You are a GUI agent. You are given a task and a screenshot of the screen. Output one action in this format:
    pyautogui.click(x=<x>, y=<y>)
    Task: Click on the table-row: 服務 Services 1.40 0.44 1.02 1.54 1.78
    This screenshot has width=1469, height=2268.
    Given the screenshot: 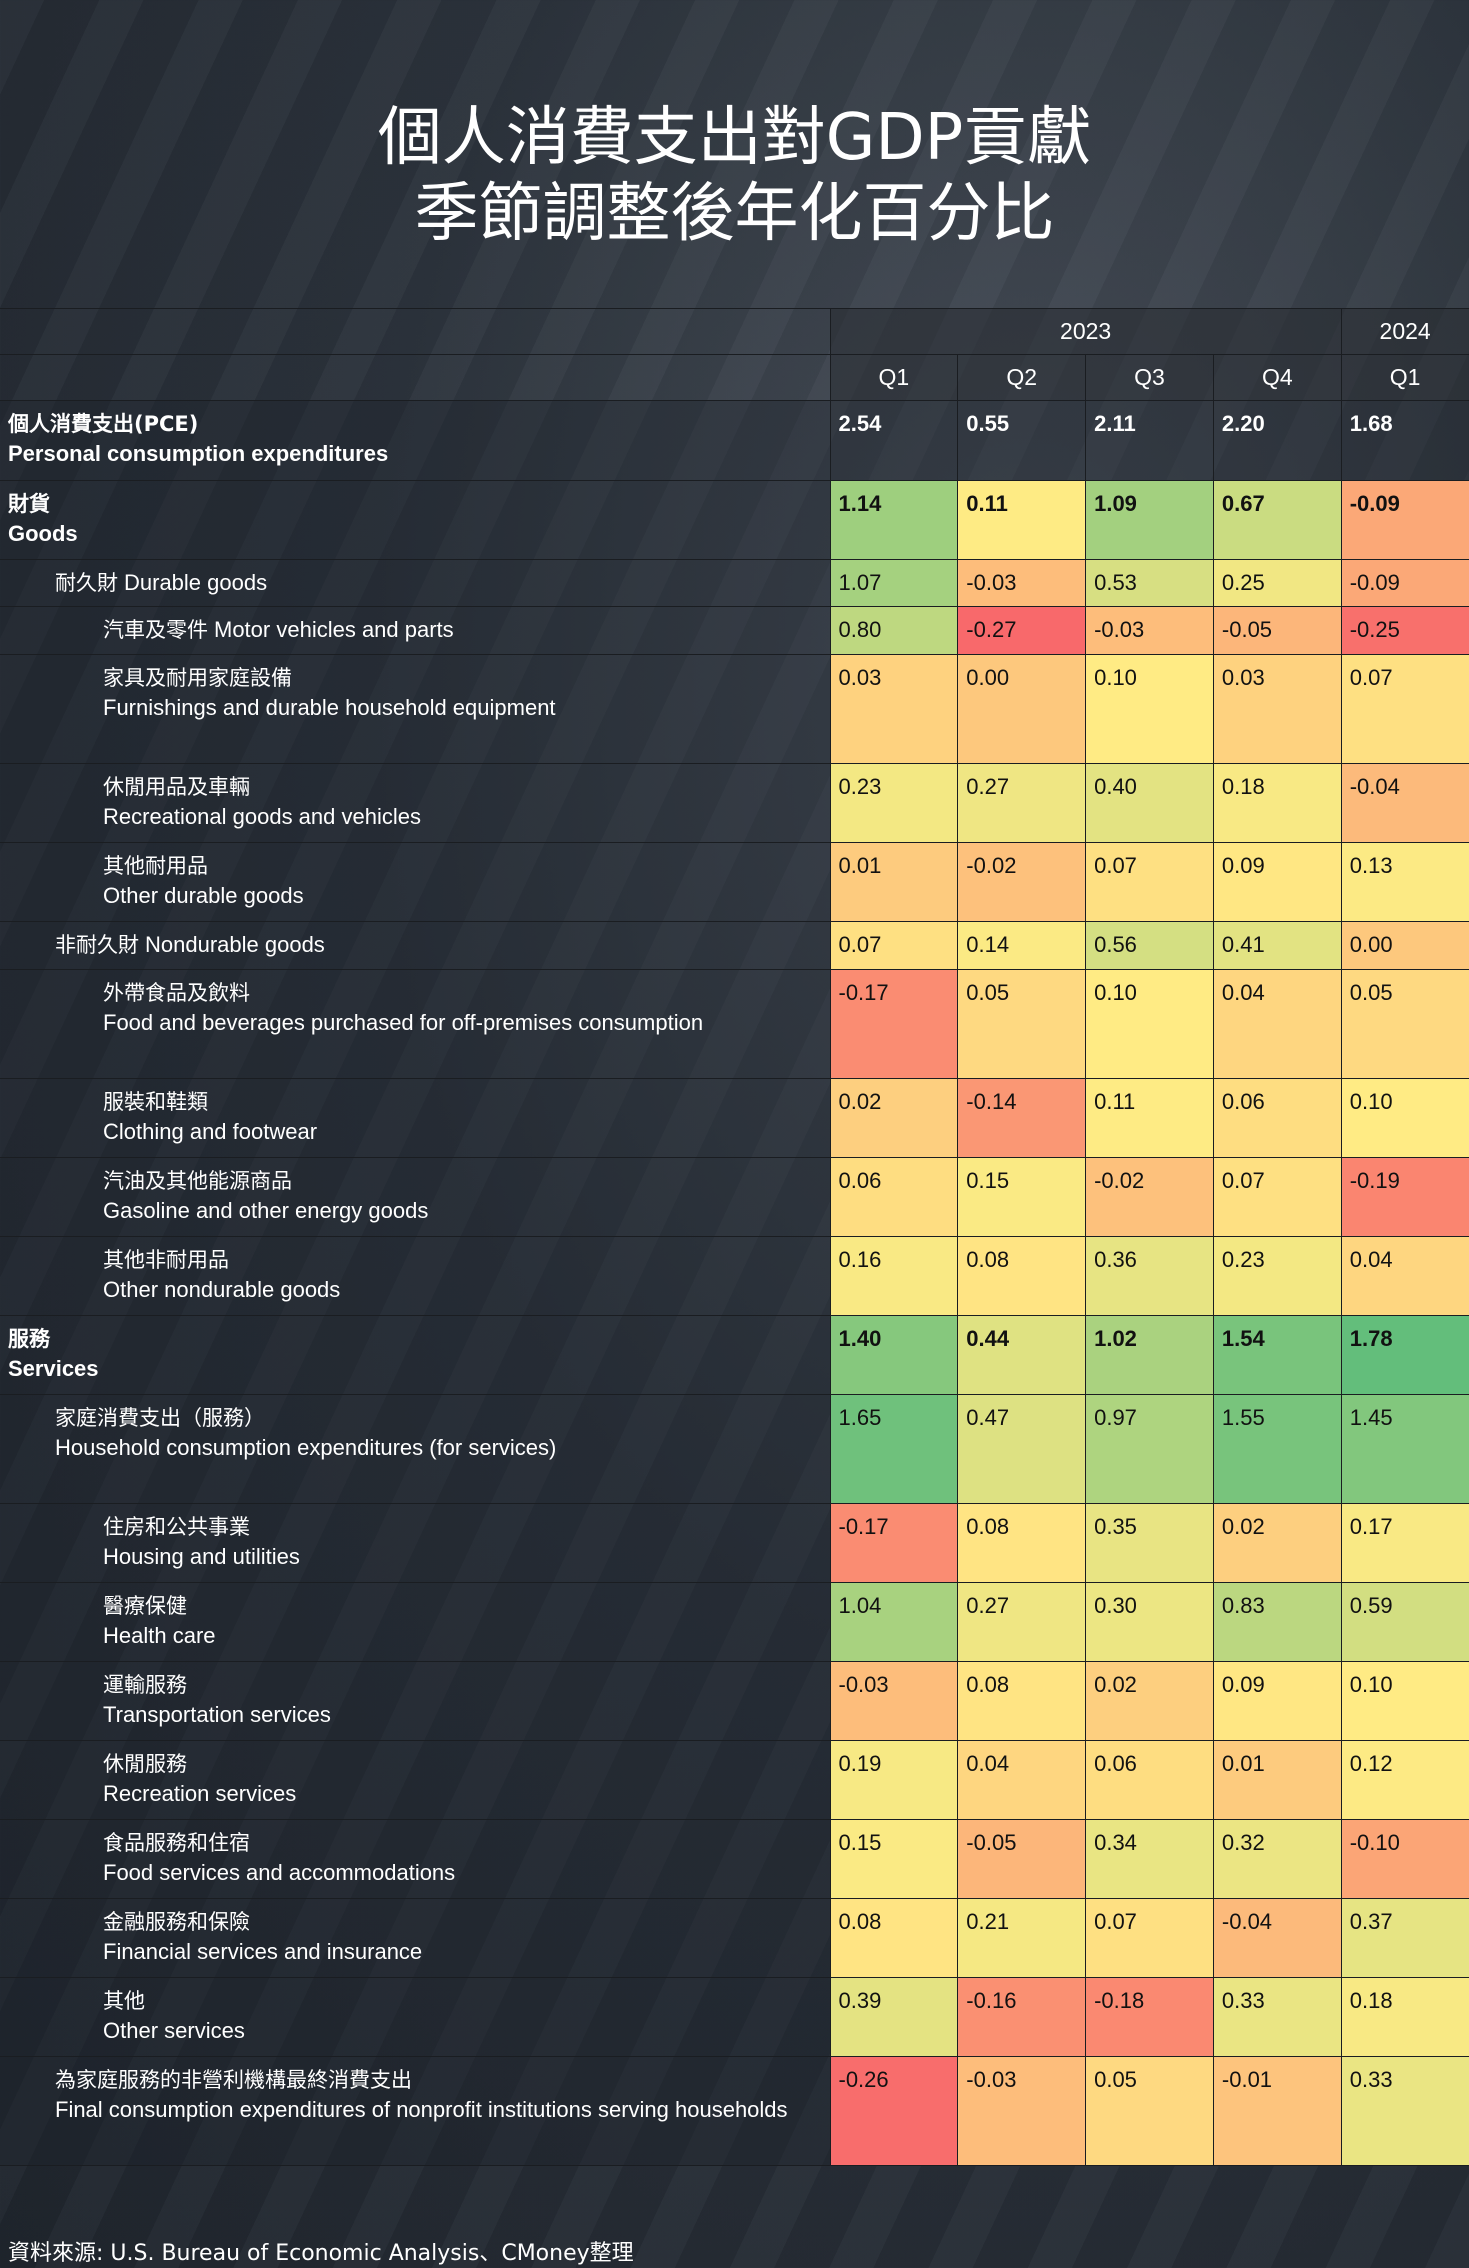 What is the action you would take?
    pyautogui.click(x=734, y=1355)
    